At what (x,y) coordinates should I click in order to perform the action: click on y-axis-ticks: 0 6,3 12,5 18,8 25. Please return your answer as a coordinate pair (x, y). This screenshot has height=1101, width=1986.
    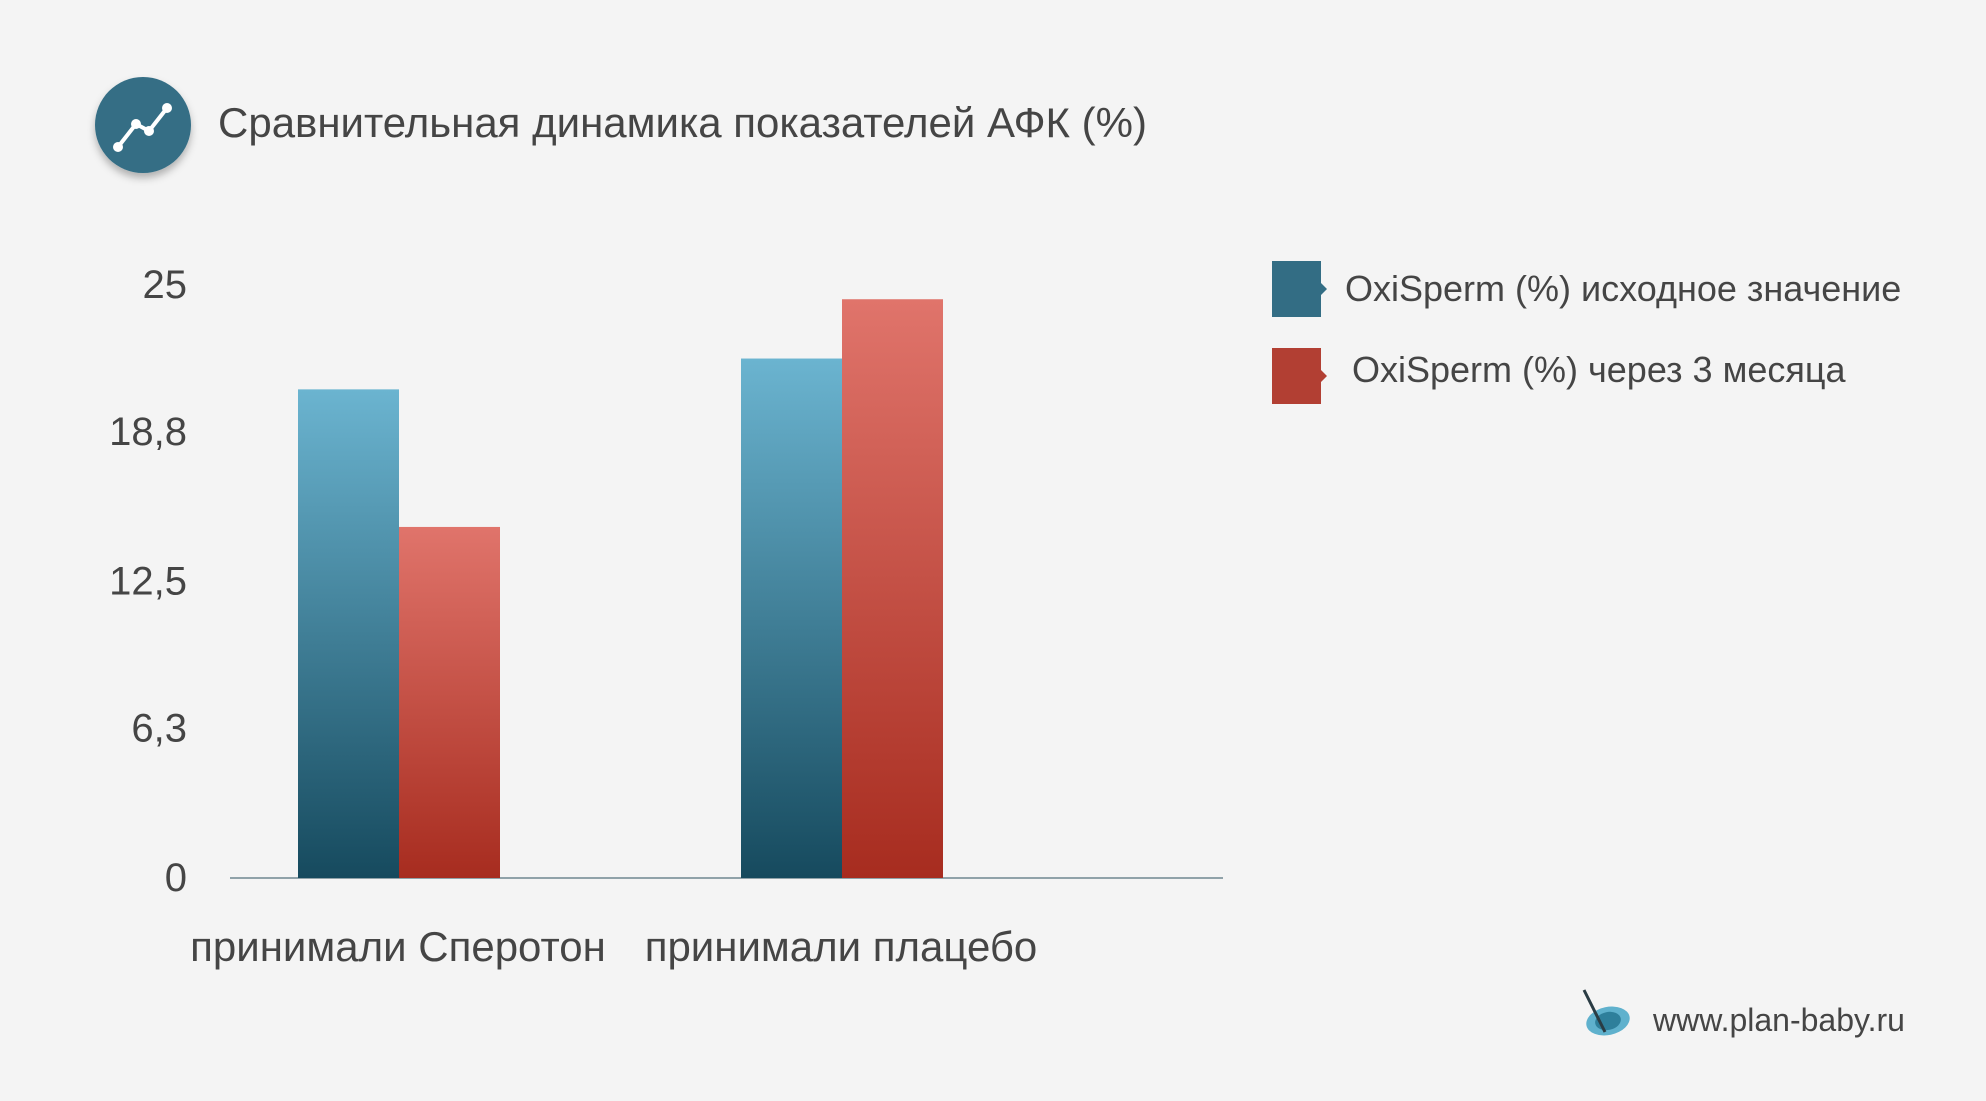
    Looking at the image, I should click on (148, 581).